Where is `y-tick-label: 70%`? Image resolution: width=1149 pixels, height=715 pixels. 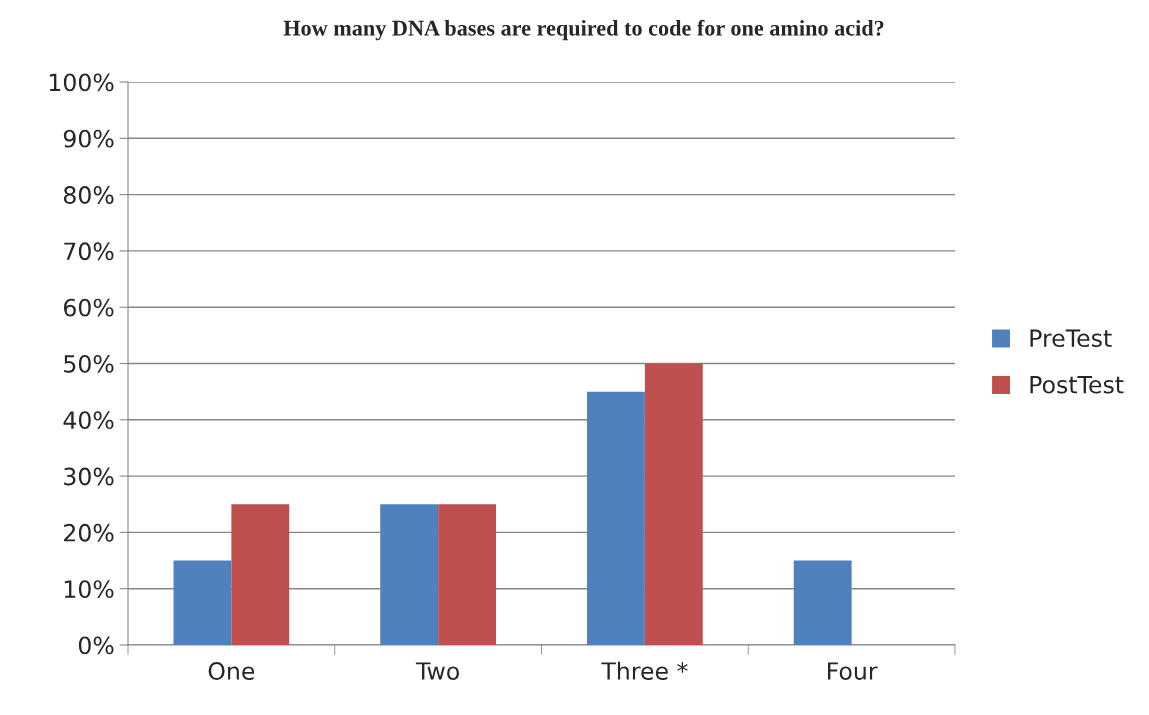
y-tick-label: 70% is located at coordinates (89, 251).